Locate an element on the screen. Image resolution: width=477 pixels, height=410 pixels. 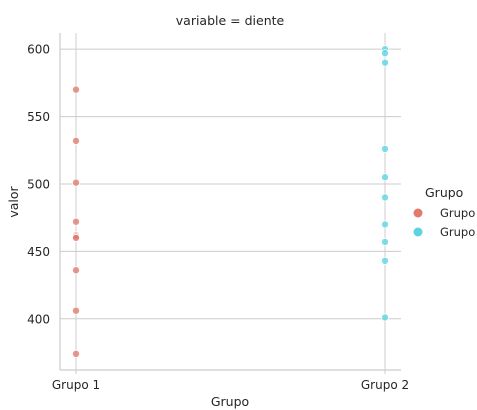
y-tick-label: 600 is located at coordinates (38, 50).